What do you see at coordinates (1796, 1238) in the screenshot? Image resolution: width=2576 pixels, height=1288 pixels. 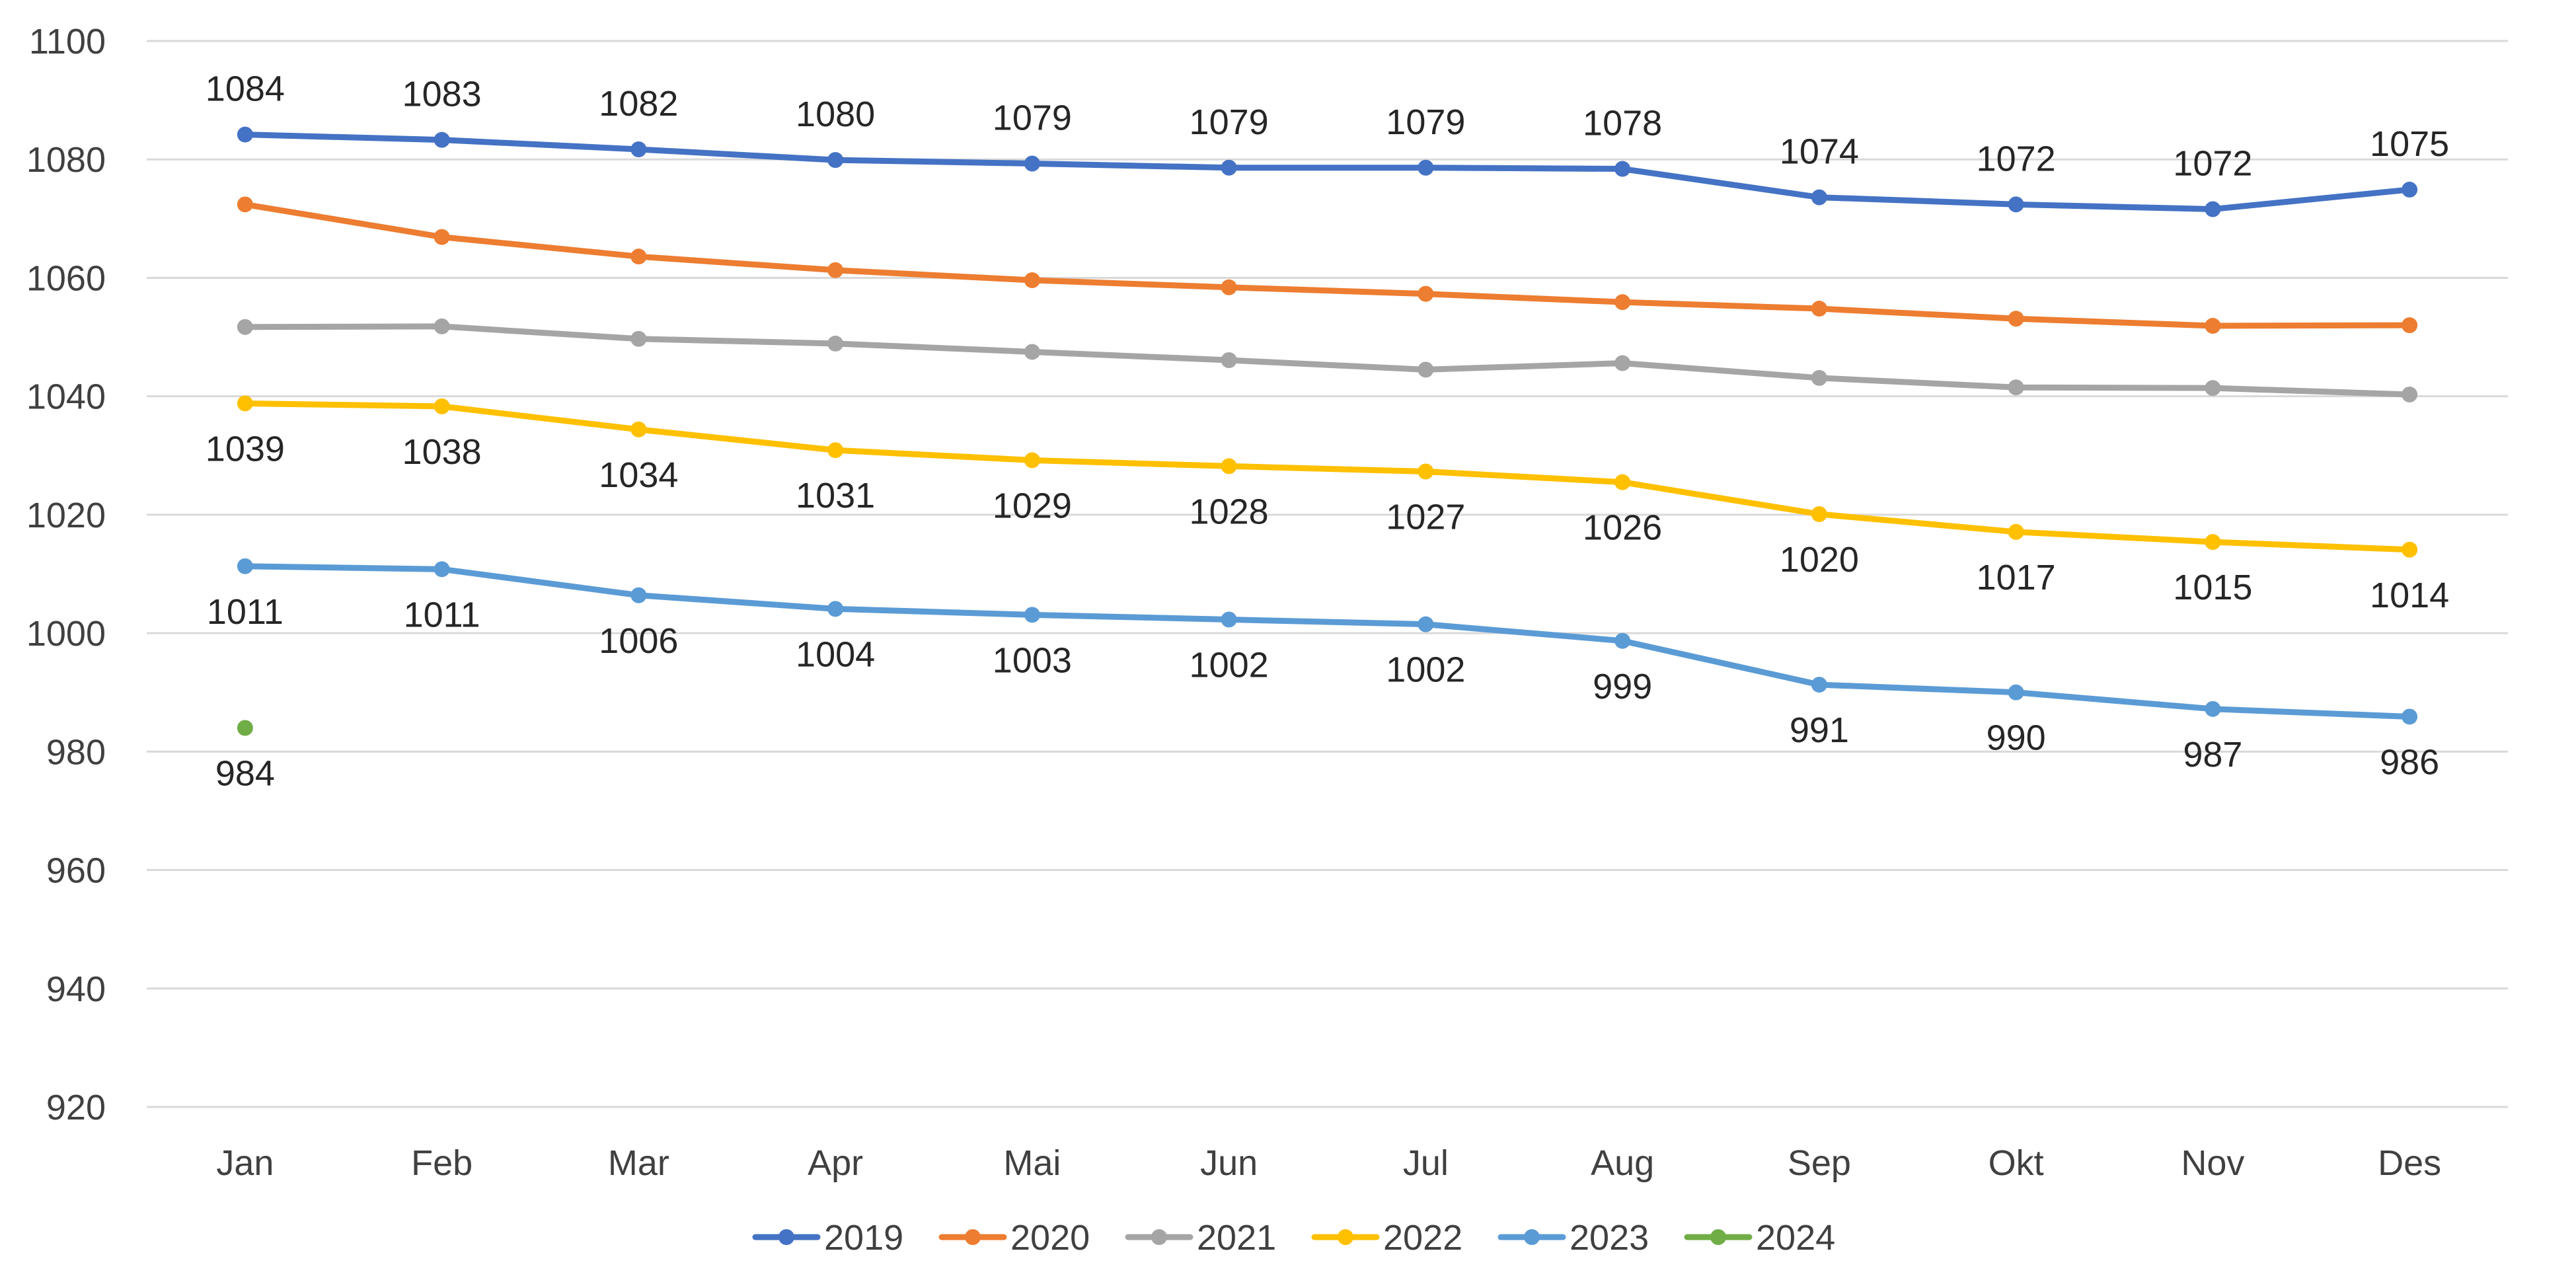 I see `legend-label-2024: 2024` at bounding box center [1796, 1238].